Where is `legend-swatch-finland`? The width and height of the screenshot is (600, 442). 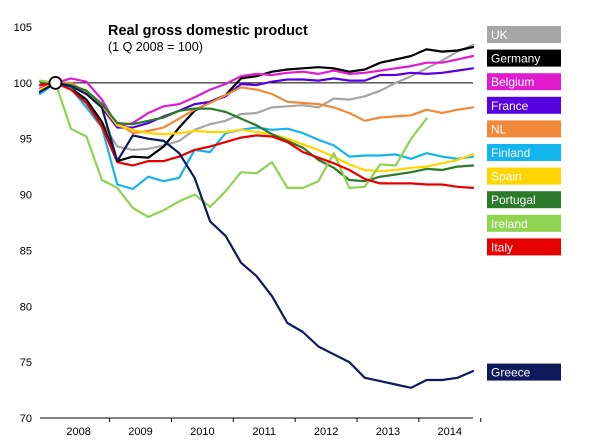 legend-swatch-finland is located at coordinates (524, 152).